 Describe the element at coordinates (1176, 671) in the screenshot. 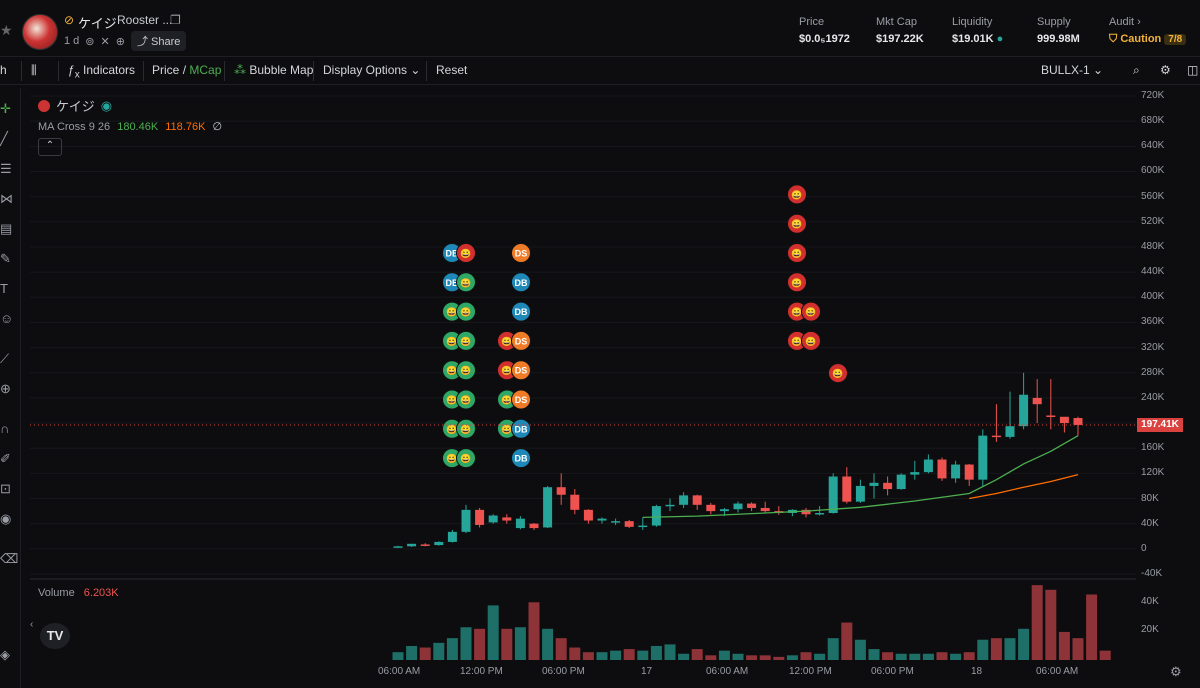

I see `axis-settings-icon: ⚙` at that location.